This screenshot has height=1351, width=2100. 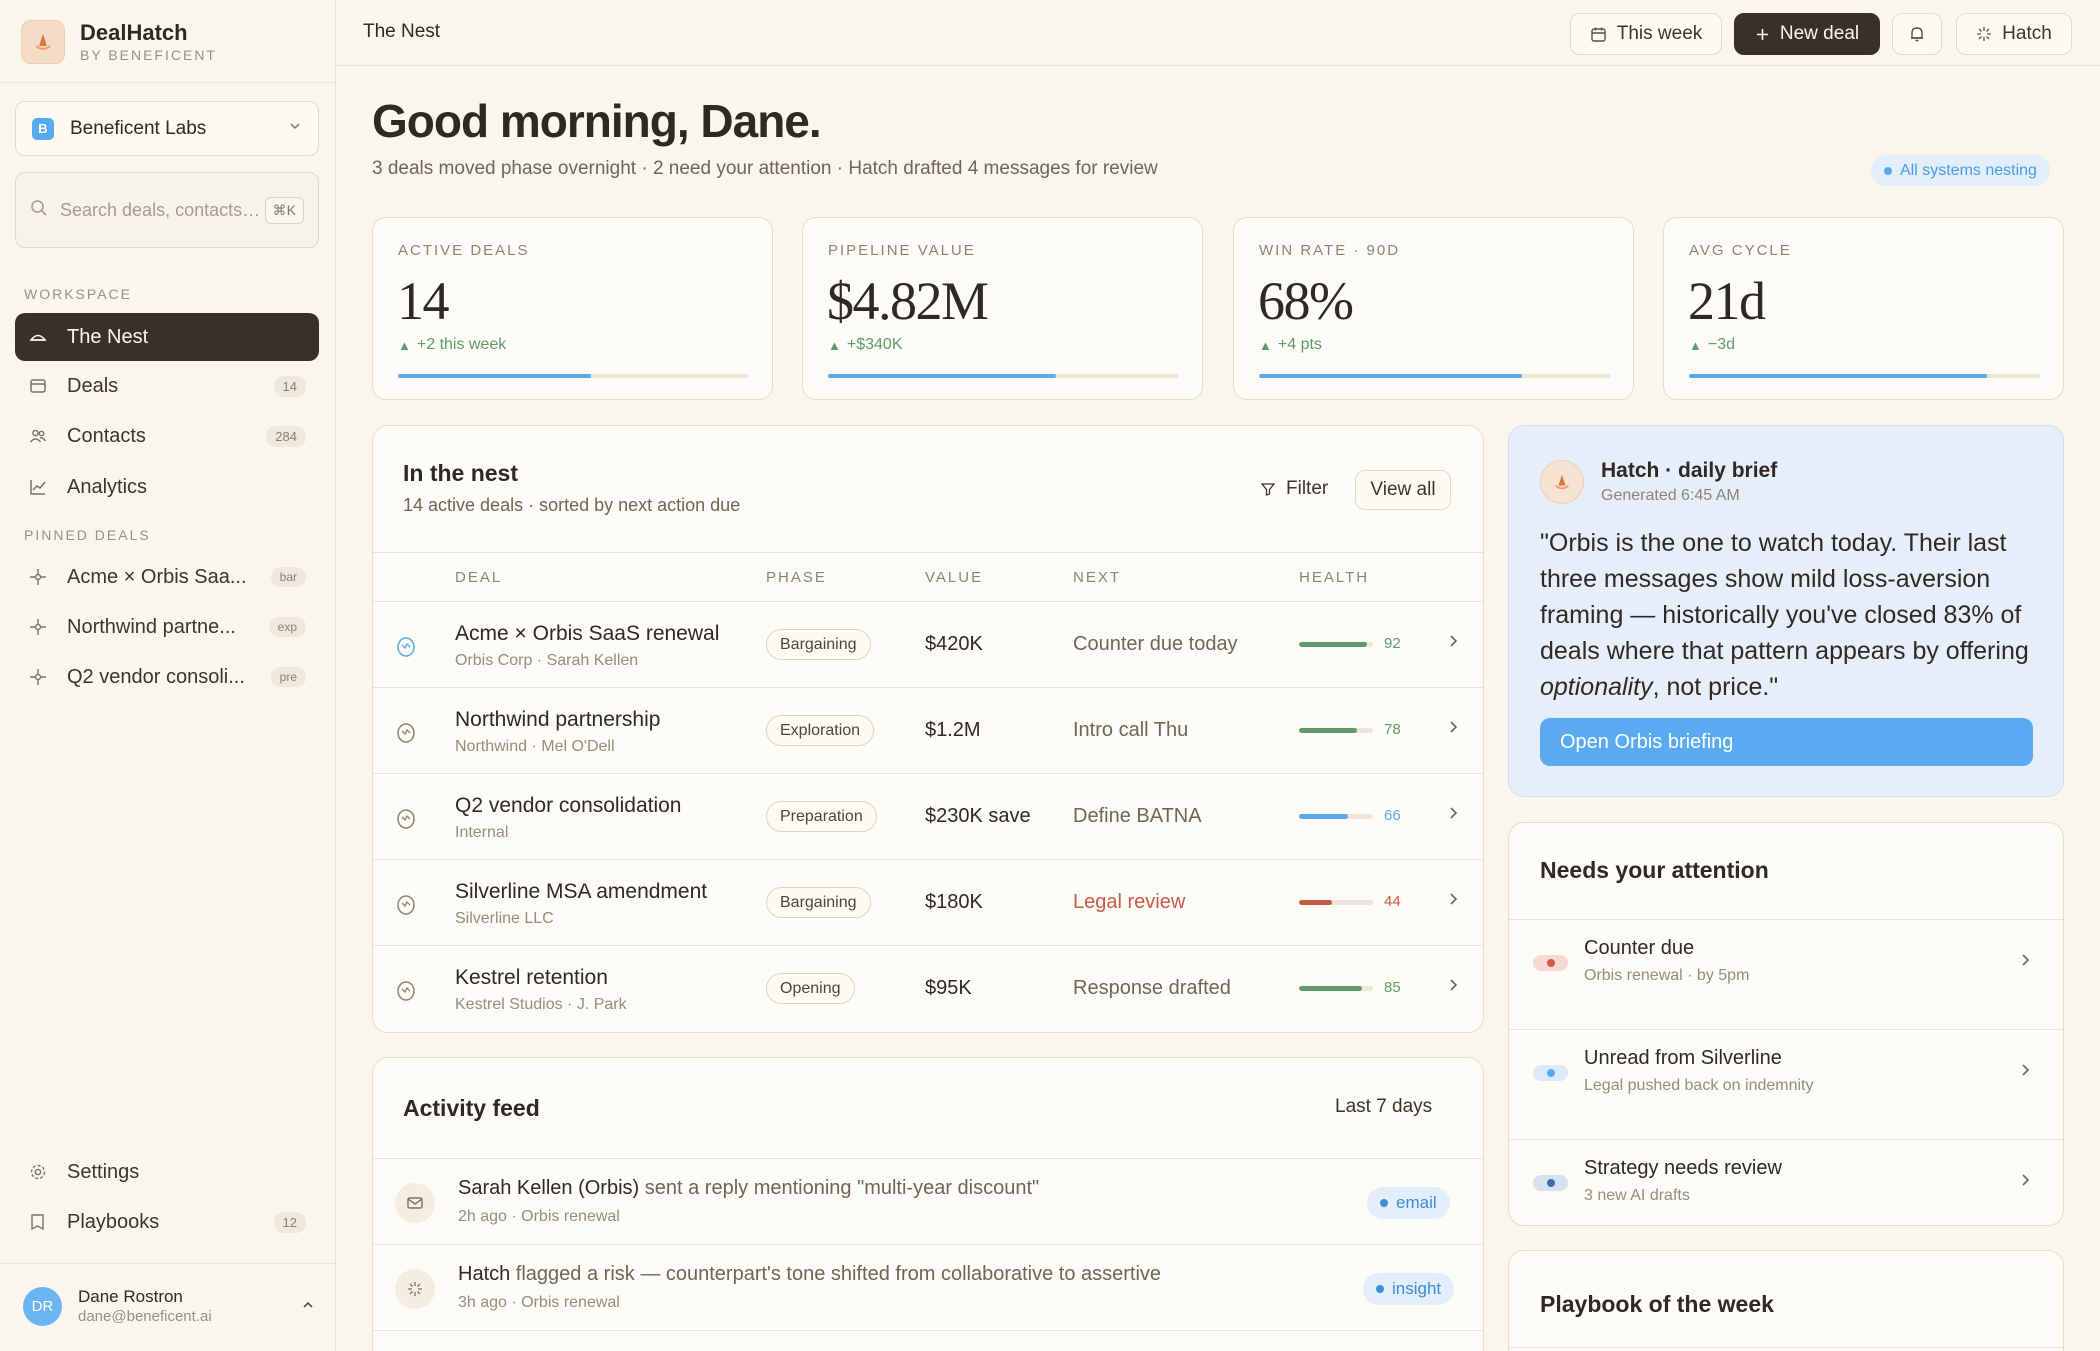 What do you see at coordinates (572, 308) in the screenshot?
I see `kpi-card: ACTIVE DEALS 14 ▲ +2 this week` at bounding box center [572, 308].